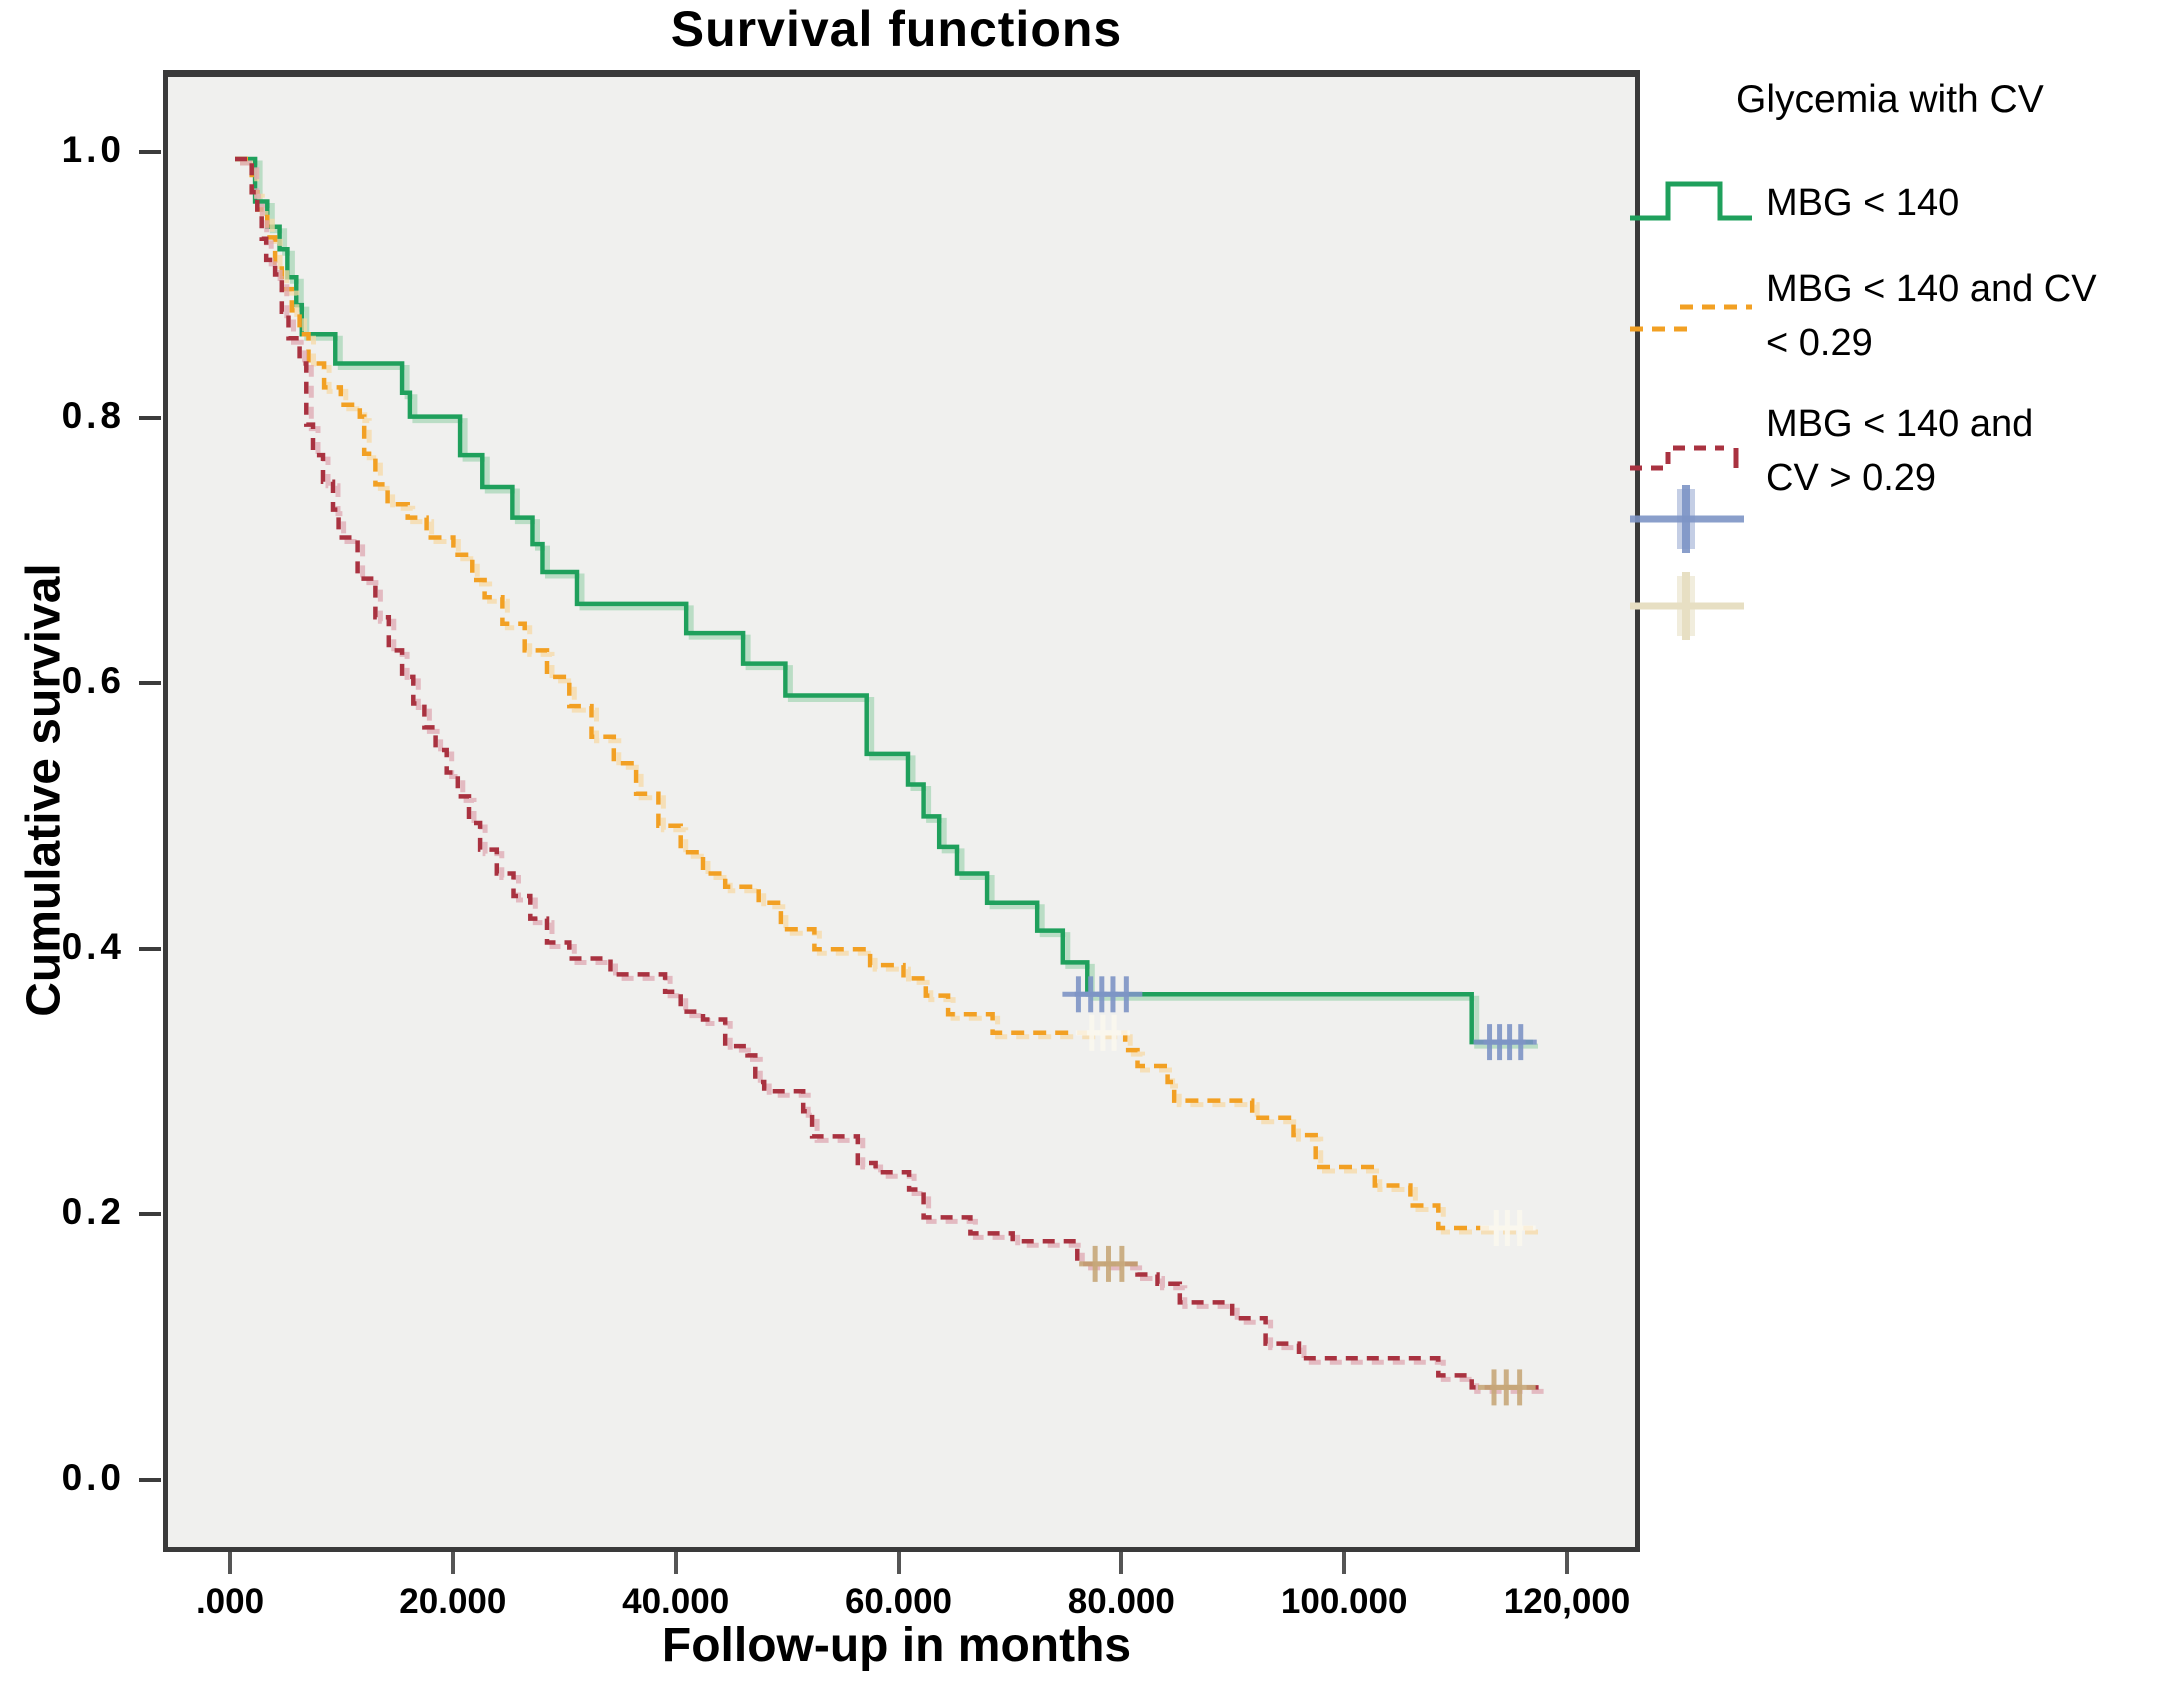  Describe the element at coordinates (230, 1601) in the screenshot. I see `x-tick-label: .000` at that location.